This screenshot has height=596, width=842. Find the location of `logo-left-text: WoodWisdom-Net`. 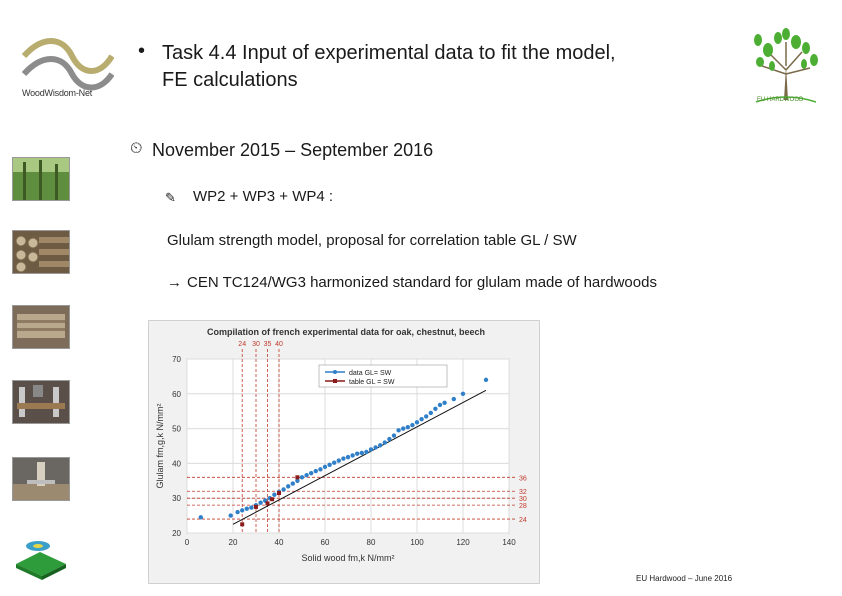

logo-left-text: WoodWisdom-Net is located at coordinates (57, 93).